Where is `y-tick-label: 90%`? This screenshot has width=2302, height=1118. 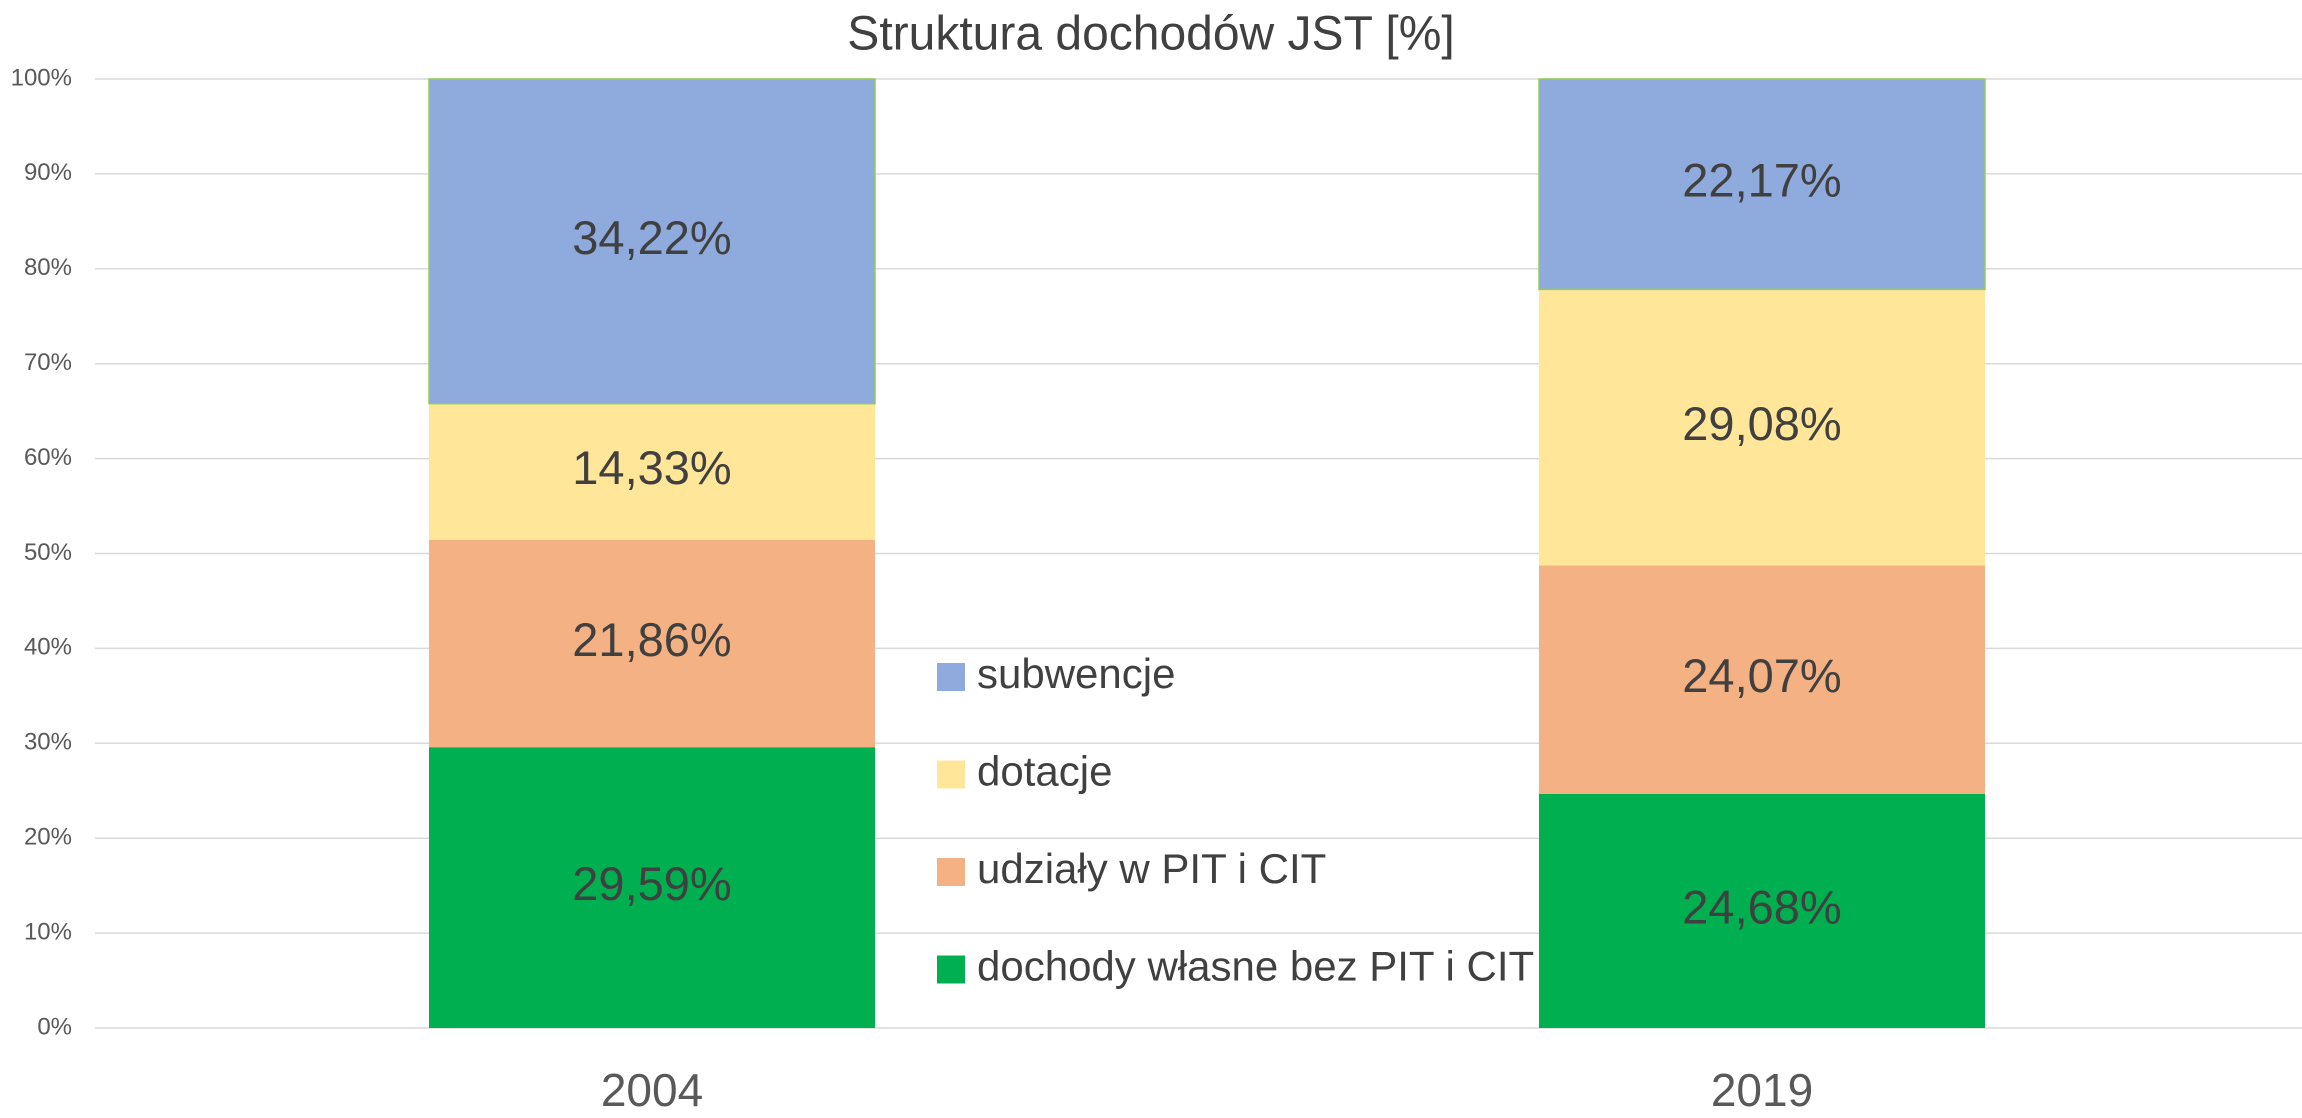 y-tick-label: 90% is located at coordinates (48, 172).